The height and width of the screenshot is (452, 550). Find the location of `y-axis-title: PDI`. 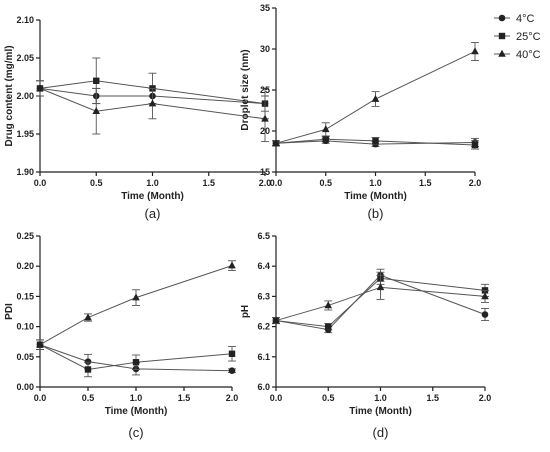

y-axis-title: PDI is located at coordinates (9, 311).